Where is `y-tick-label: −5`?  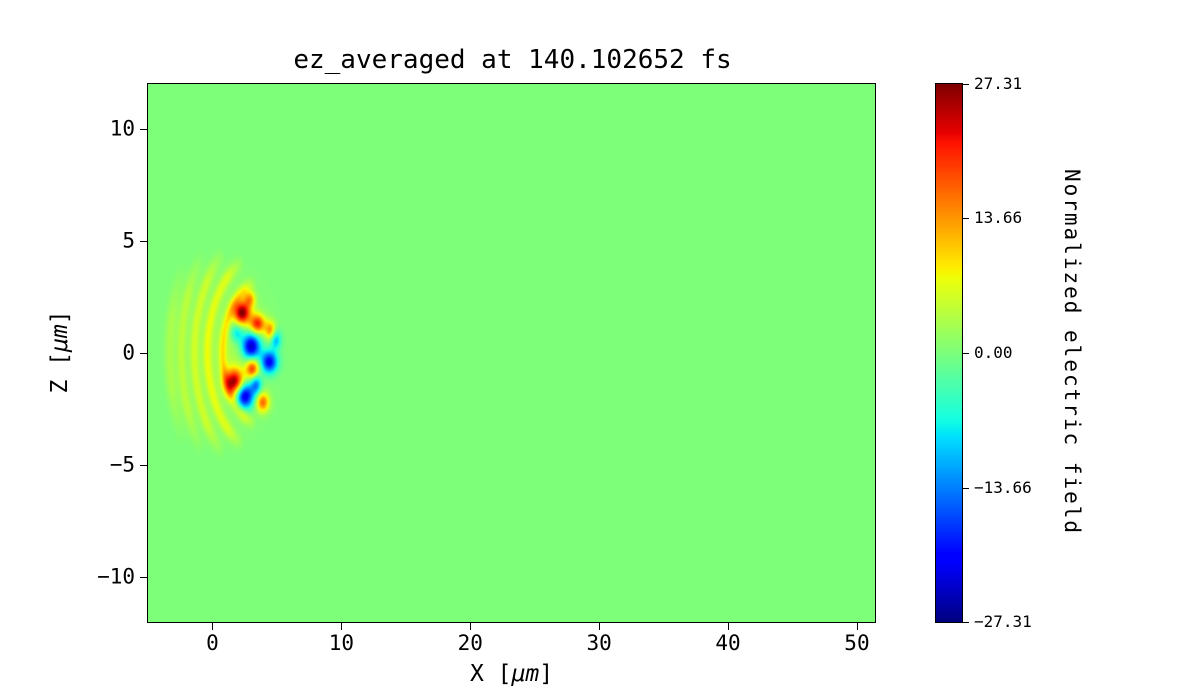 y-tick-label: −5 is located at coordinates (122, 464).